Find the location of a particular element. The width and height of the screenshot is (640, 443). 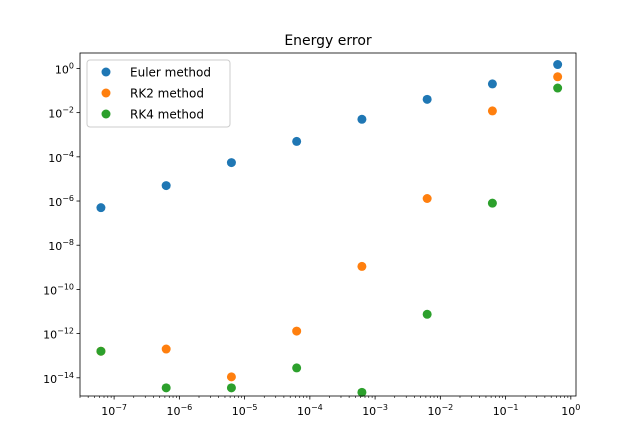

x-tick-label: 10⁻⁷ is located at coordinates (114, 410).